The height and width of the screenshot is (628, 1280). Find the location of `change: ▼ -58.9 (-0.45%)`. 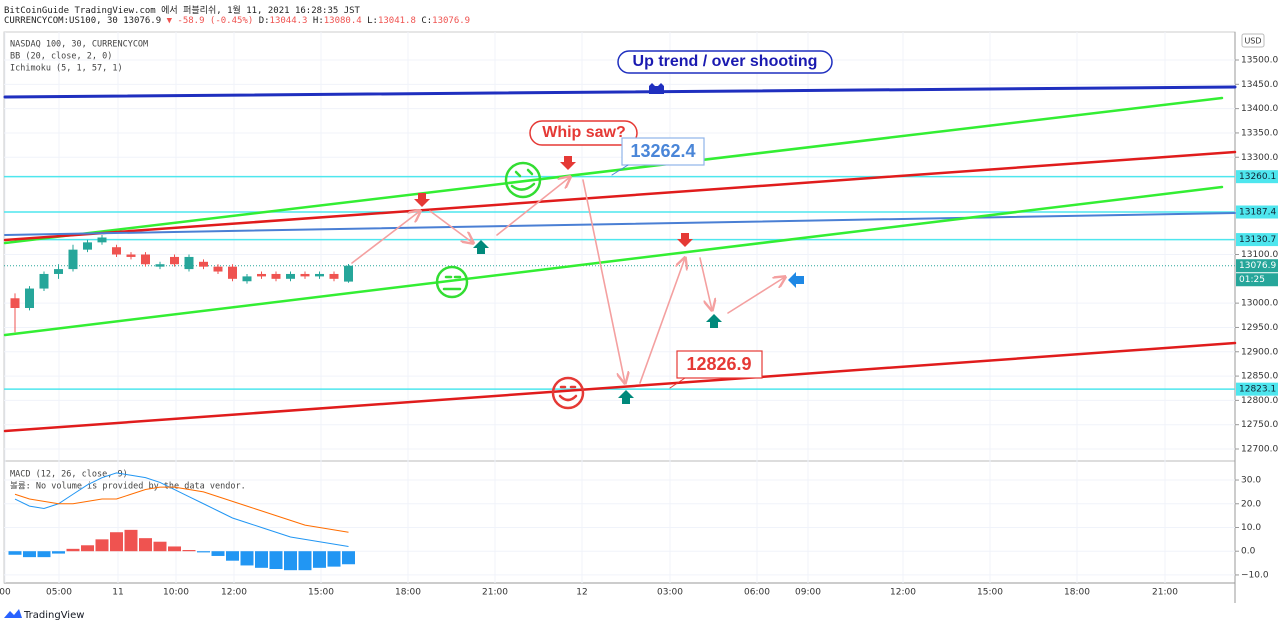

change: ▼ -58.9 (-0.45%) is located at coordinates (210, 21).